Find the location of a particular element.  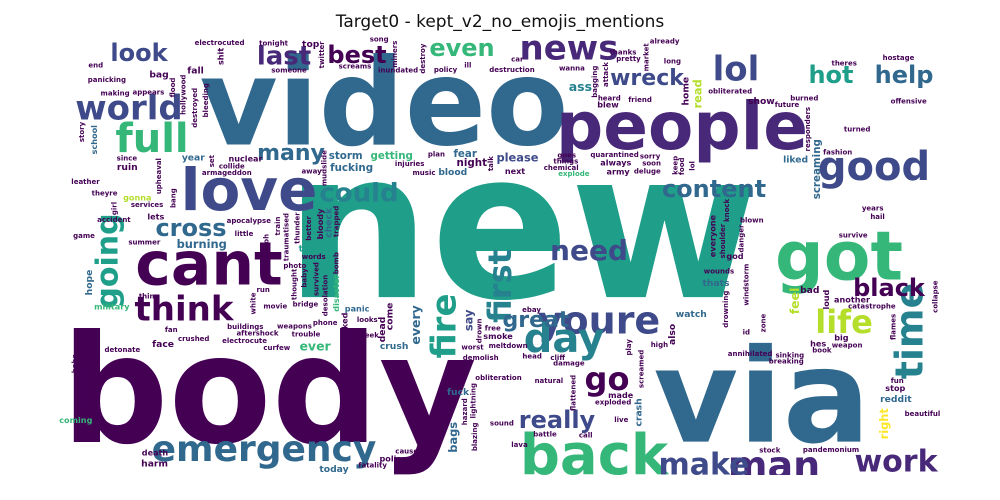

word-kids-209: kids is located at coordinates (448, 409).